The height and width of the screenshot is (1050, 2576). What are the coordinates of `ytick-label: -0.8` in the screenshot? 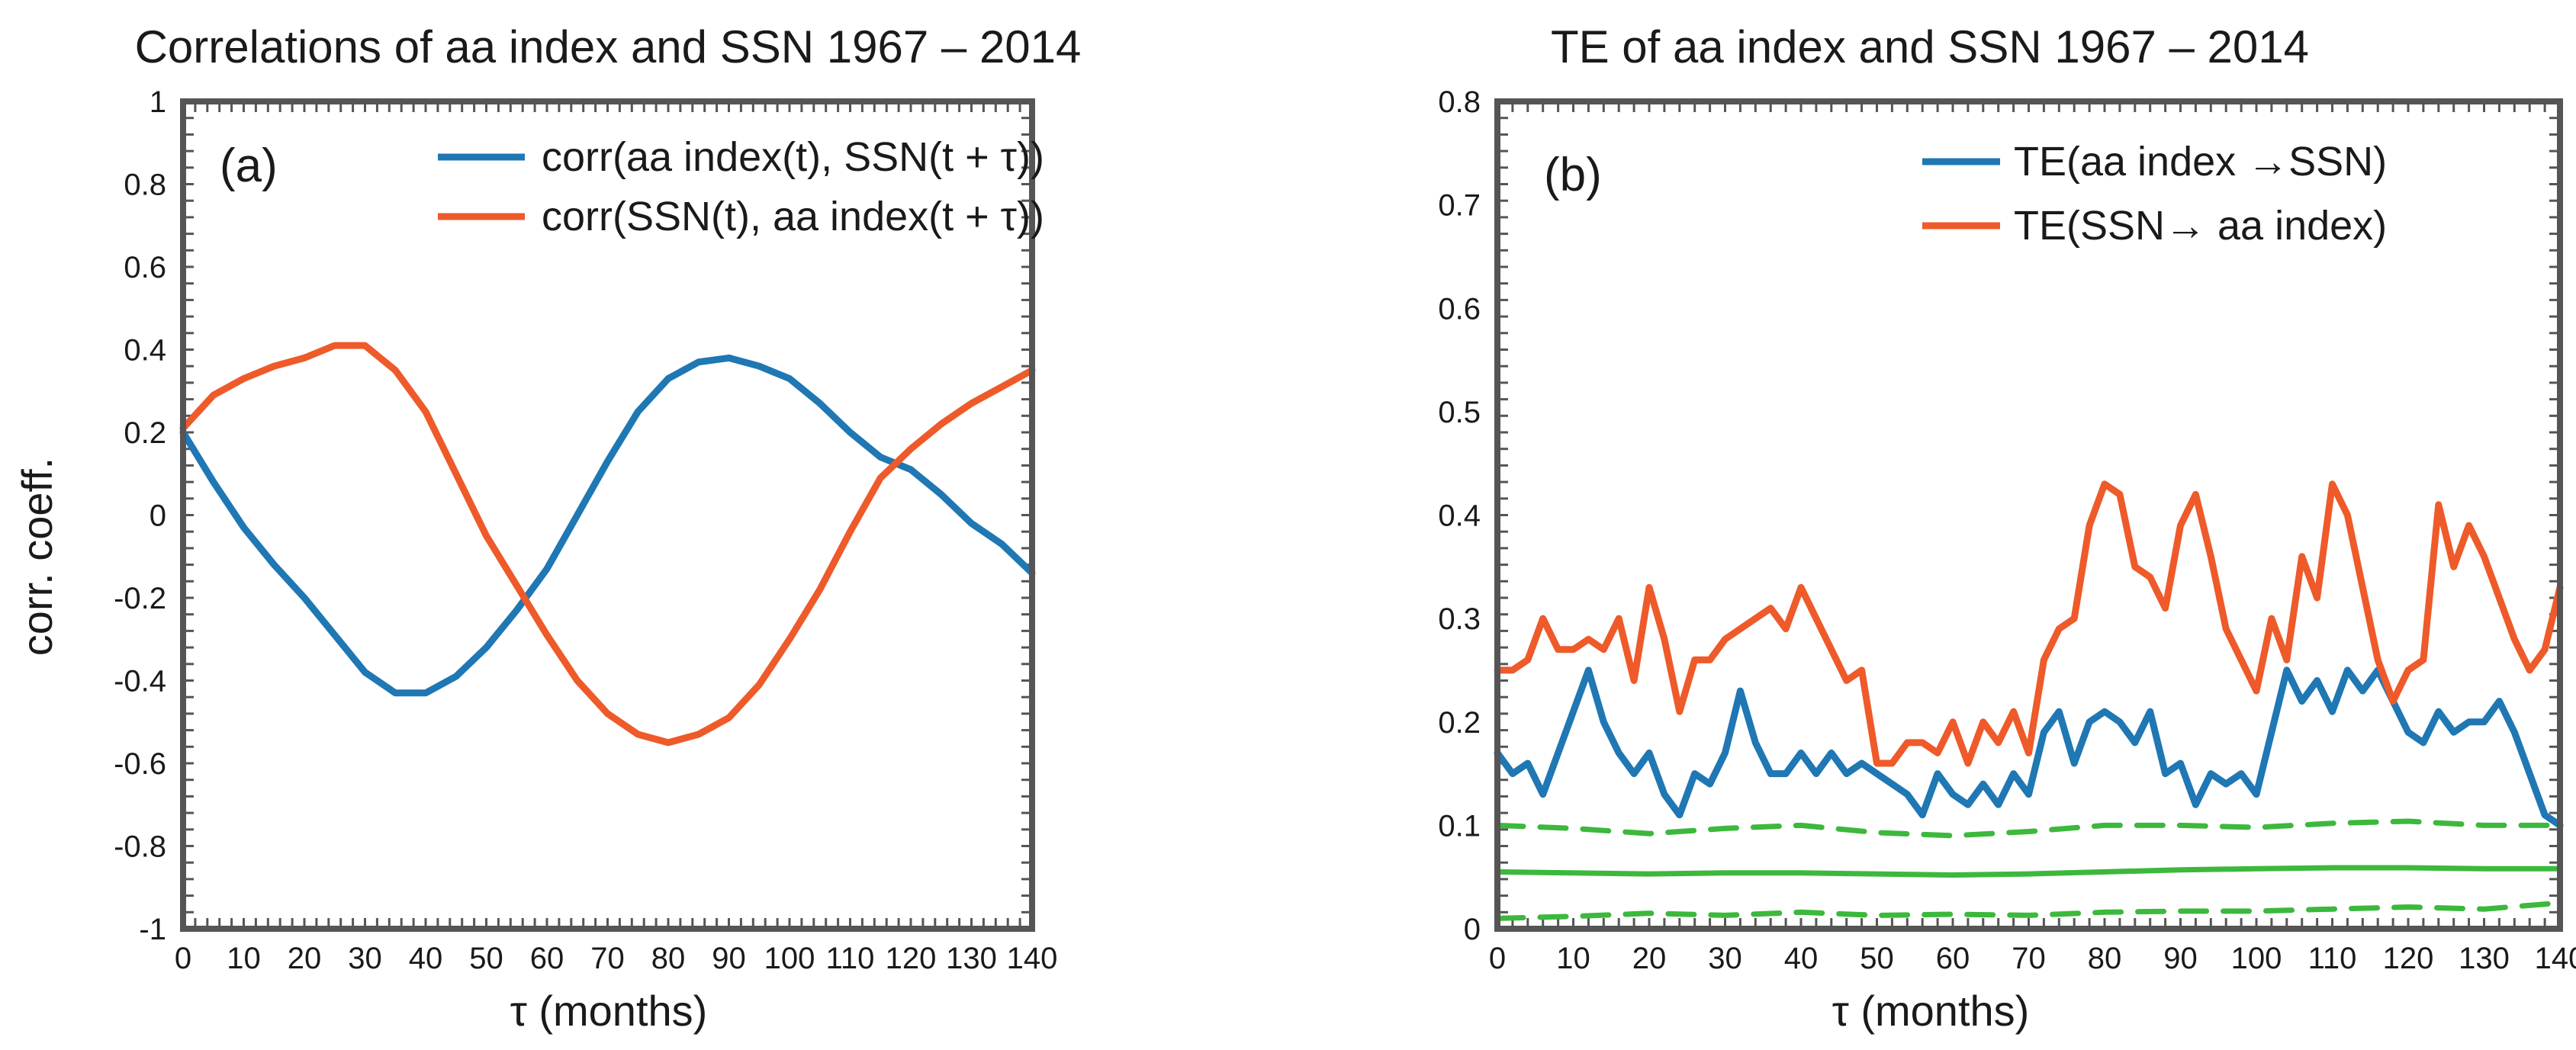 It's located at (140, 847).